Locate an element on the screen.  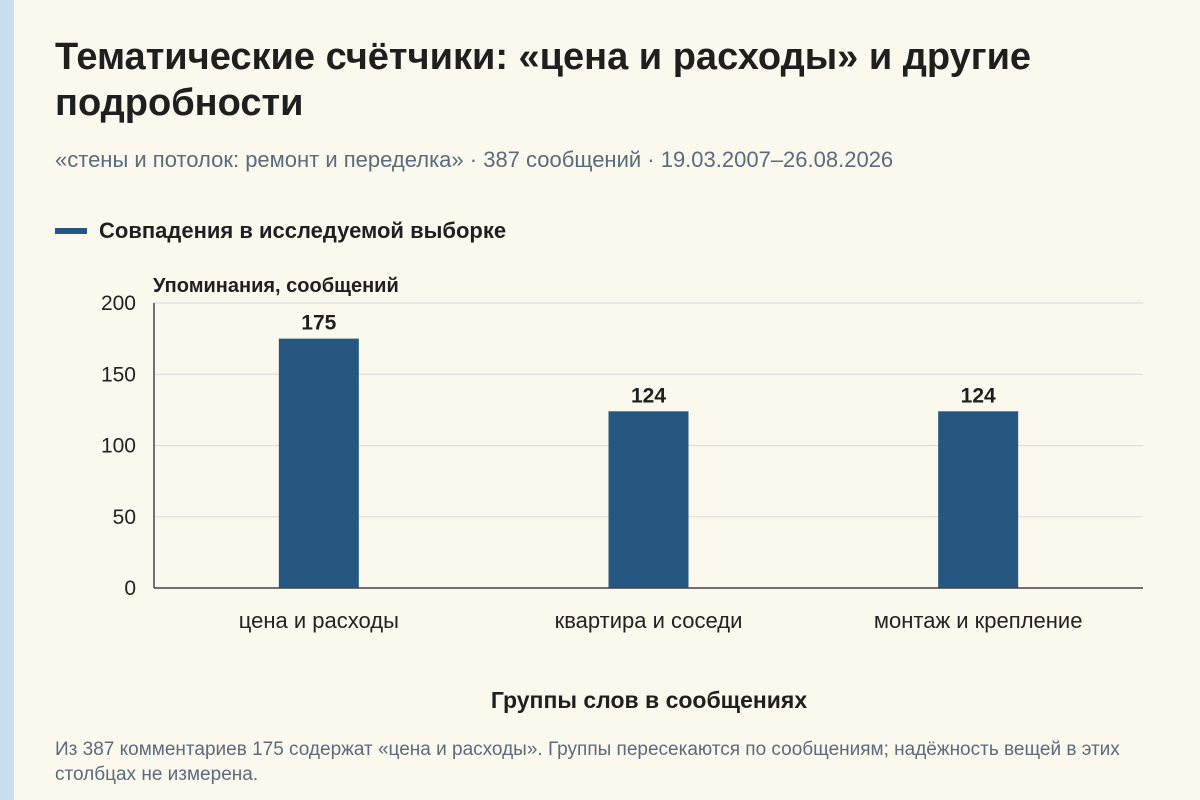
x-category-label: квартира и соседи is located at coordinates (649, 620).